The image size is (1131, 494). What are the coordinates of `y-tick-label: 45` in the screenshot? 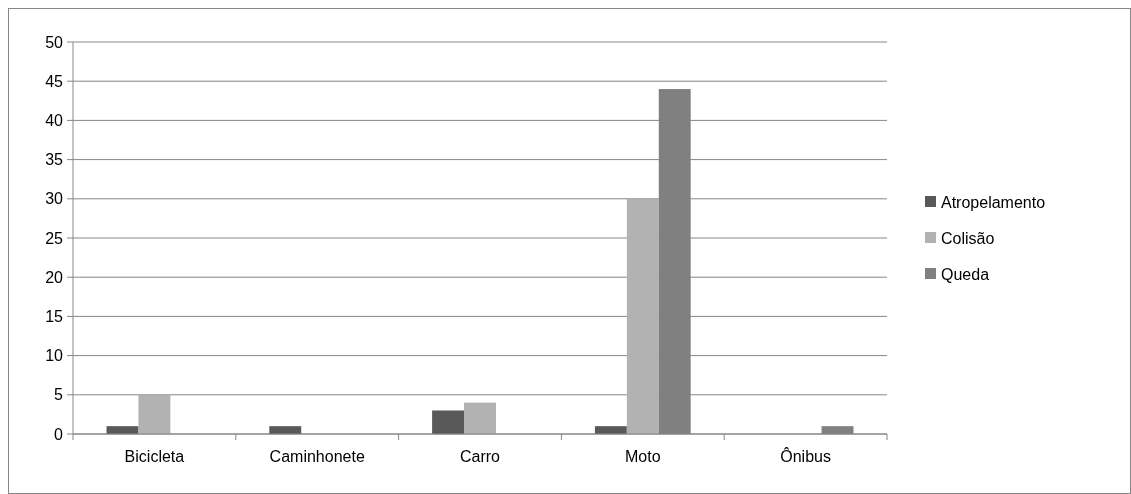 It's located at (54, 81).